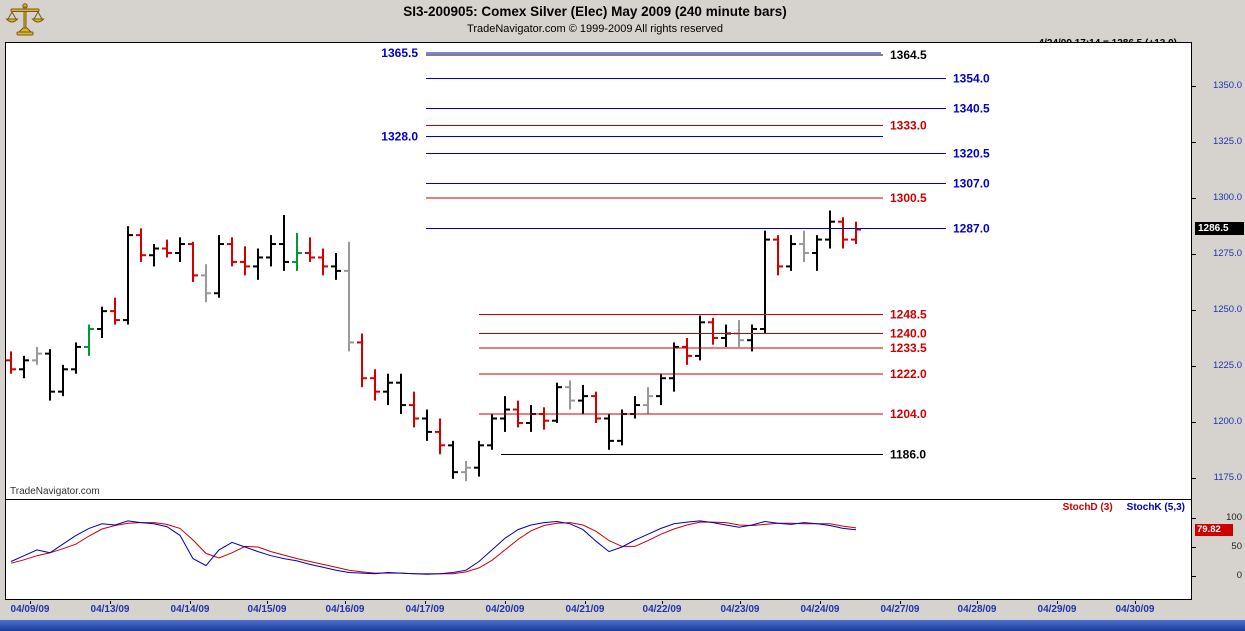 The image size is (1245, 631). What do you see at coordinates (900, 609) in the screenshot?
I see `date-axis-label: 04/27/09` at bounding box center [900, 609].